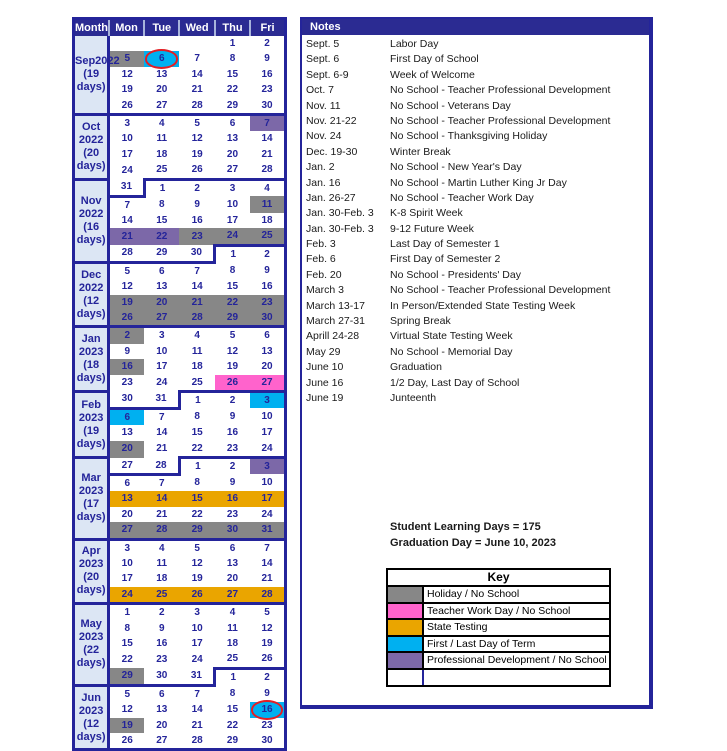 The image size is (727, 751). I want to click on note-date: Oct. 7, so click(320, 90).